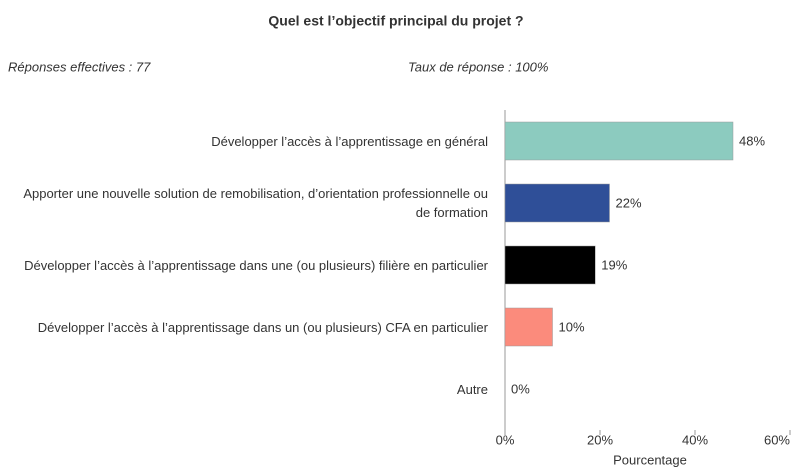 The width and height of the screenshot is (793, 468). What do you see at coordinates (520, 388) in the screenshot?
I see `value-label: 0%` at bounding box center [520, 388].